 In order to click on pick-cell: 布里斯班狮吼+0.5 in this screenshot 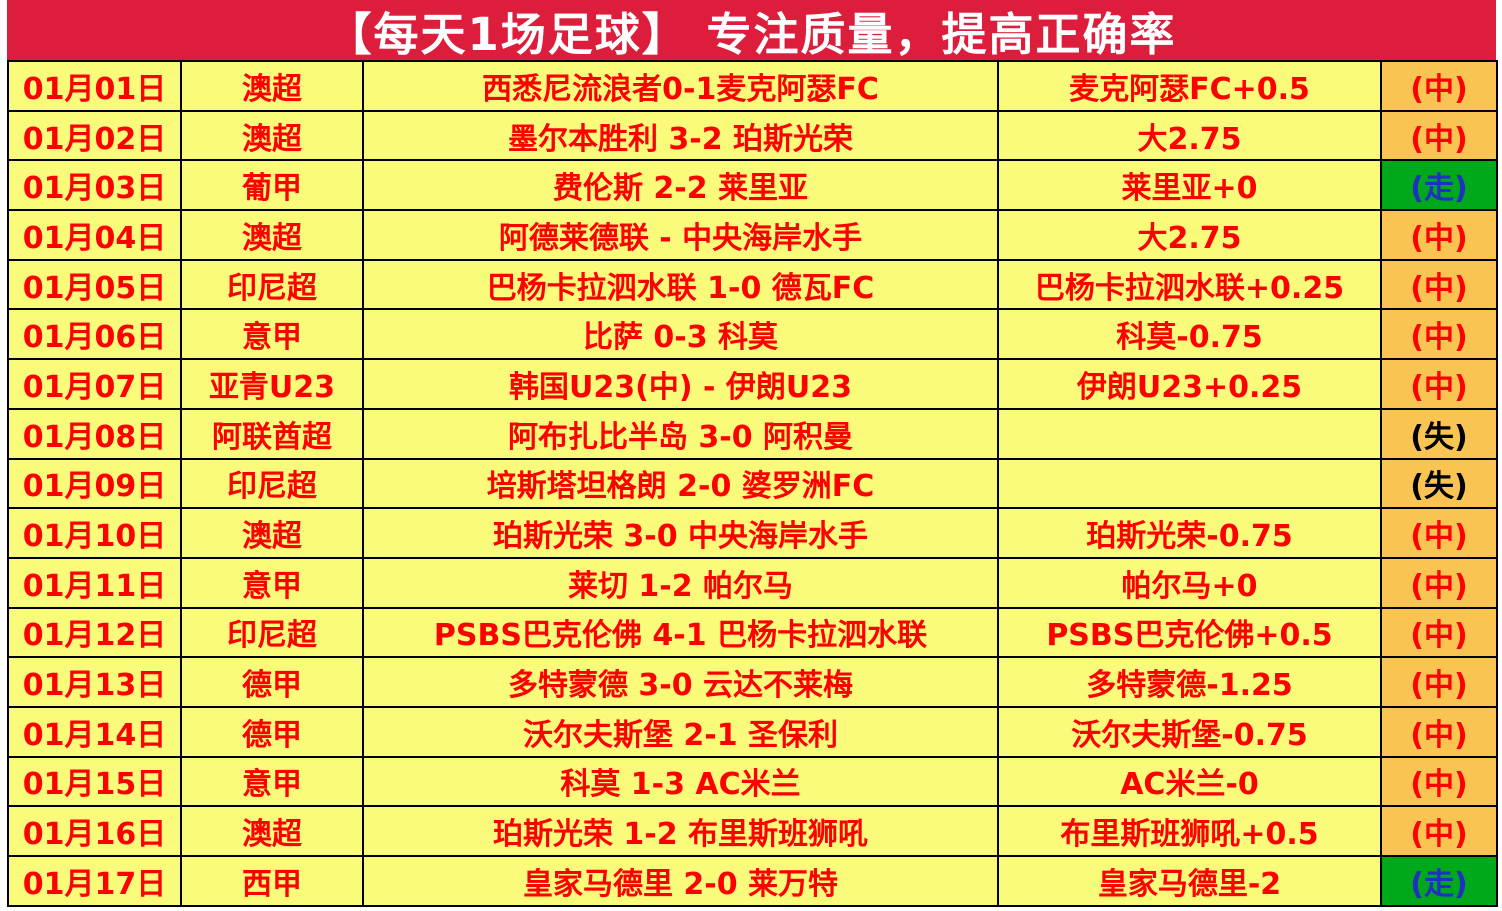, I will do `click(1189, 831)`.